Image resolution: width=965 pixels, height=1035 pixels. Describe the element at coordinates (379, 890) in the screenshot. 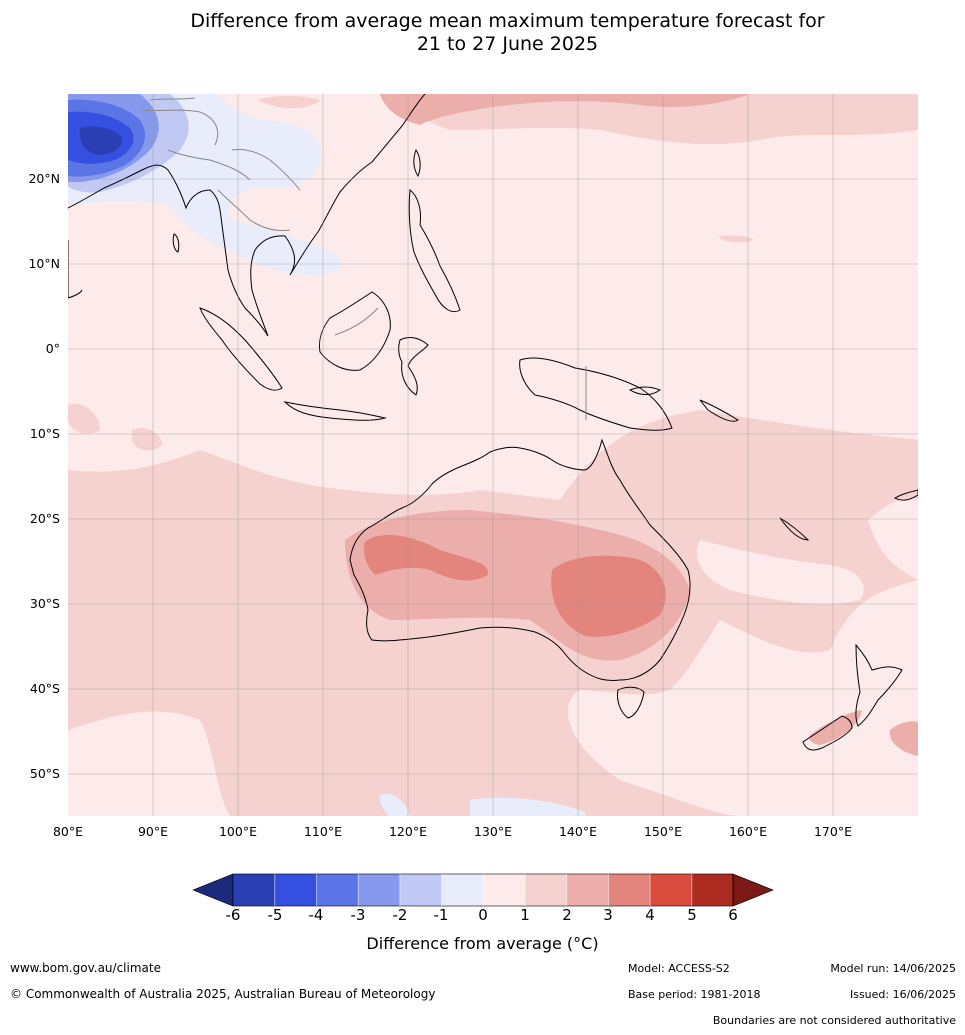

I see `colorbar-bin-m3-m2` at that location.